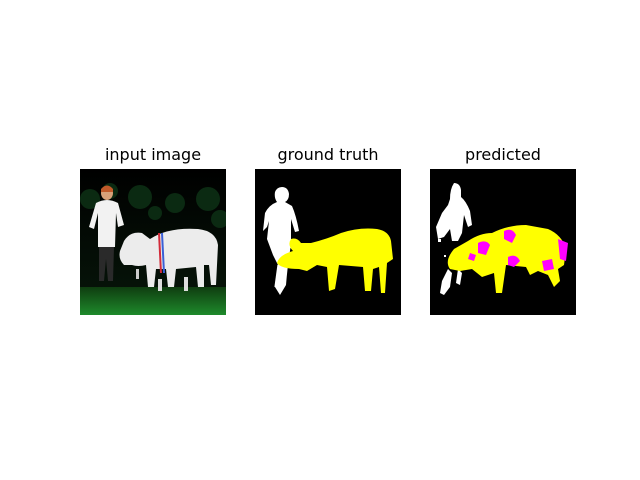 The height and width of the screenshot is (480, 640). Describe the element at coordinates (168, 259) in the screenshot. I see `cow-figure` at that location.